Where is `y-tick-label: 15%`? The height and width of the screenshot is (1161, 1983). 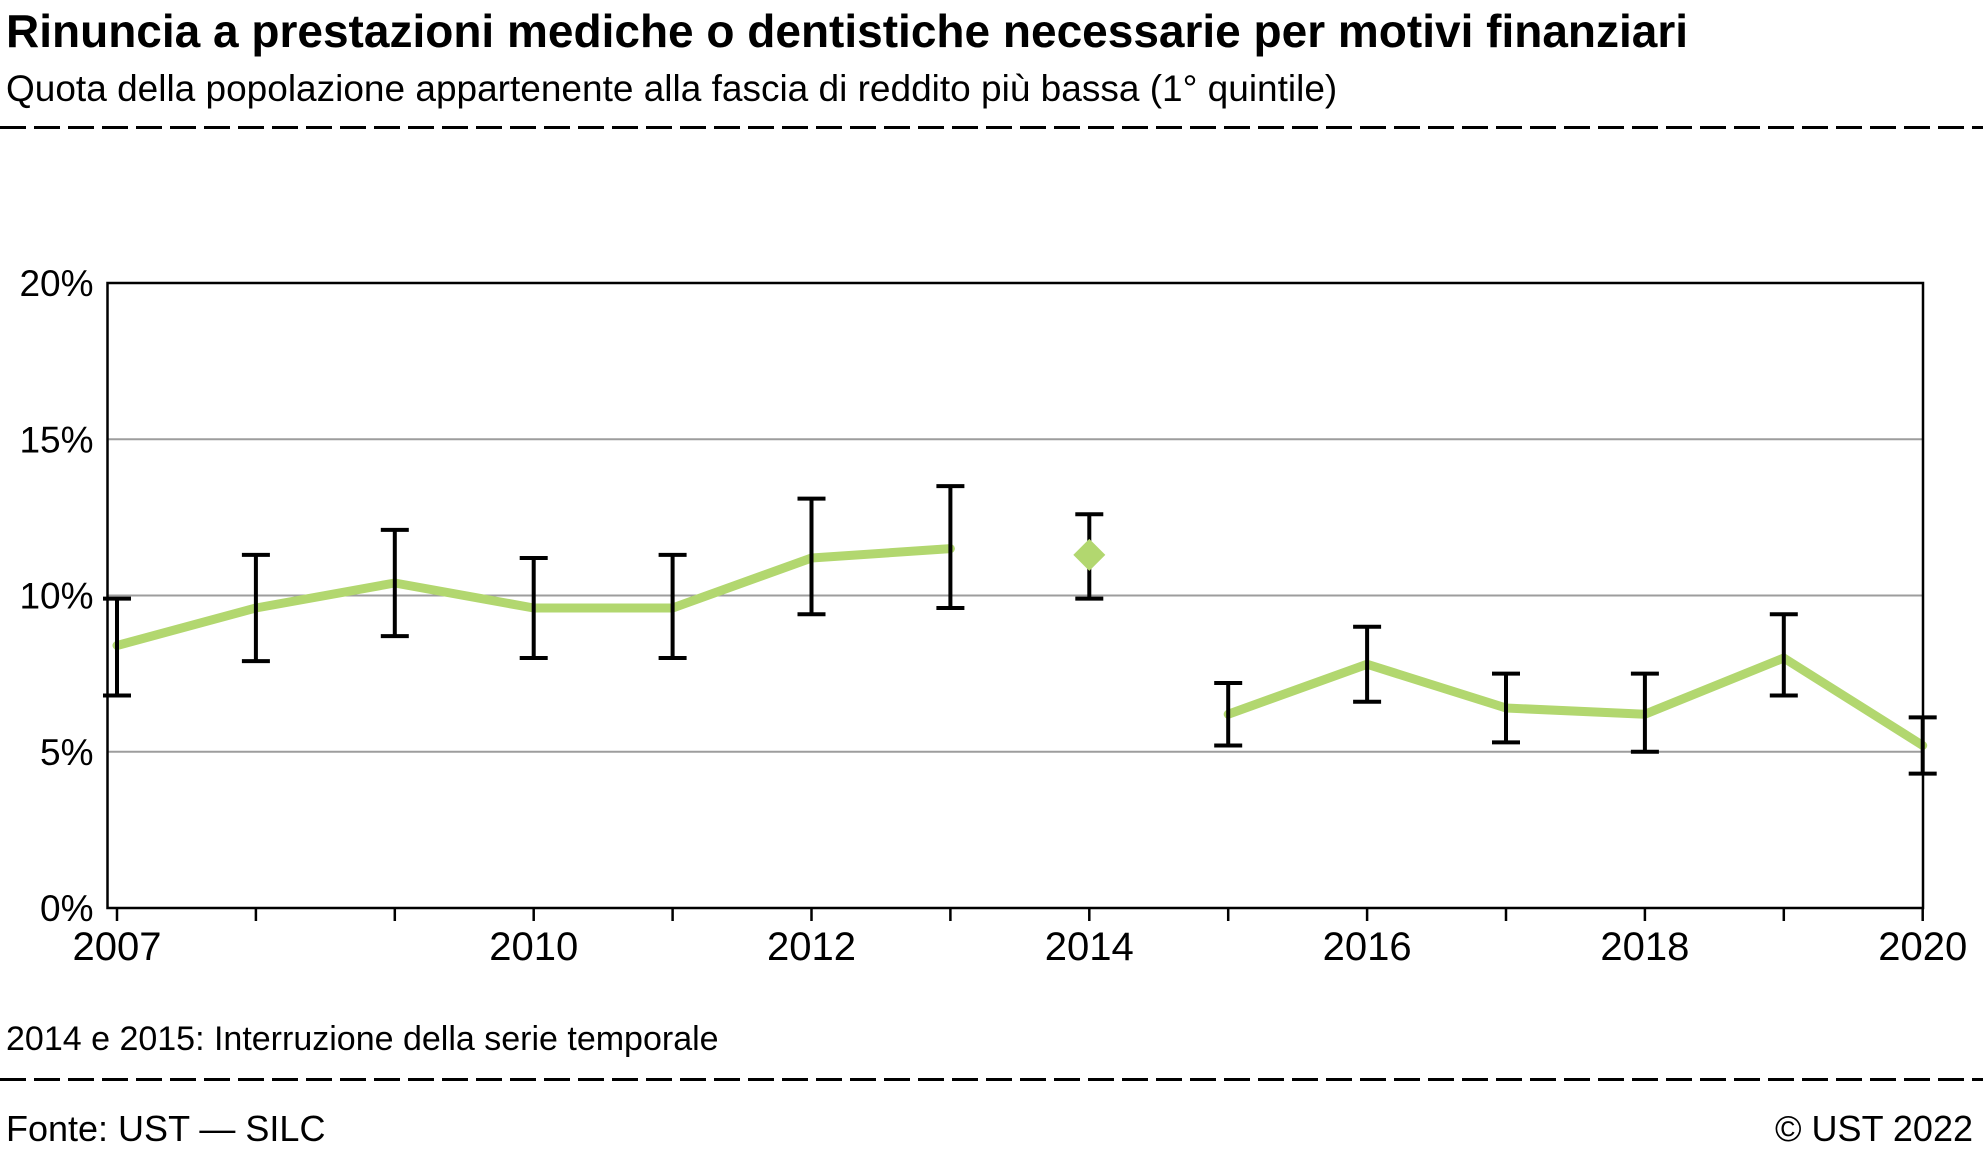
y-tick-label: 15% is located at coordinates (56, 439).